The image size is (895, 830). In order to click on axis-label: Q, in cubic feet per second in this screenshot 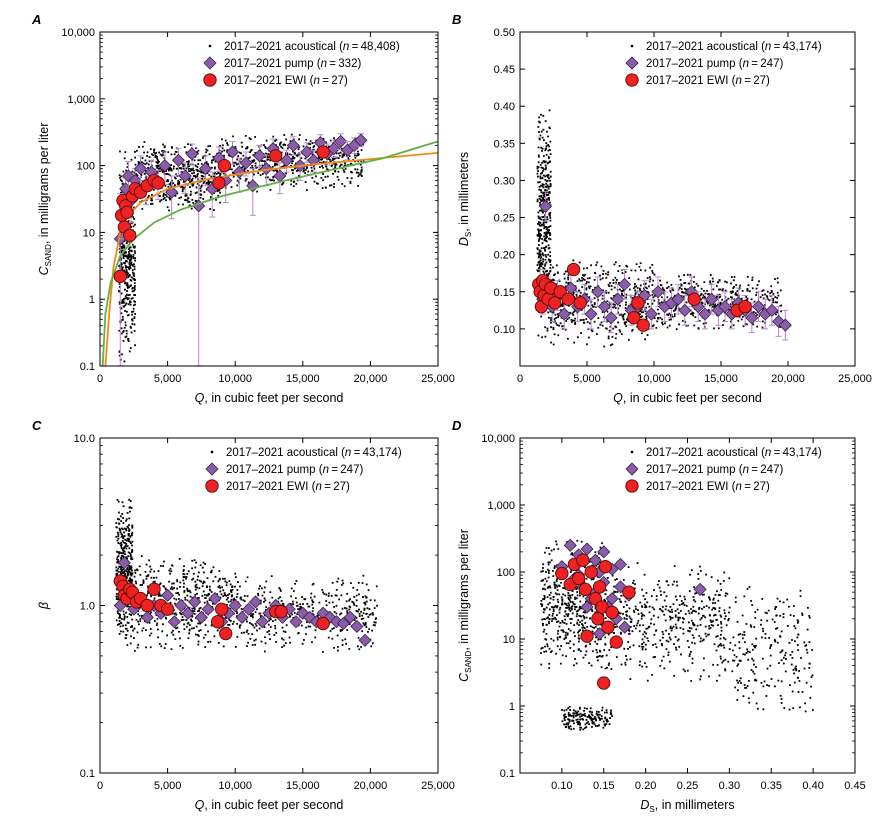, I will do `click(269, 398)`.